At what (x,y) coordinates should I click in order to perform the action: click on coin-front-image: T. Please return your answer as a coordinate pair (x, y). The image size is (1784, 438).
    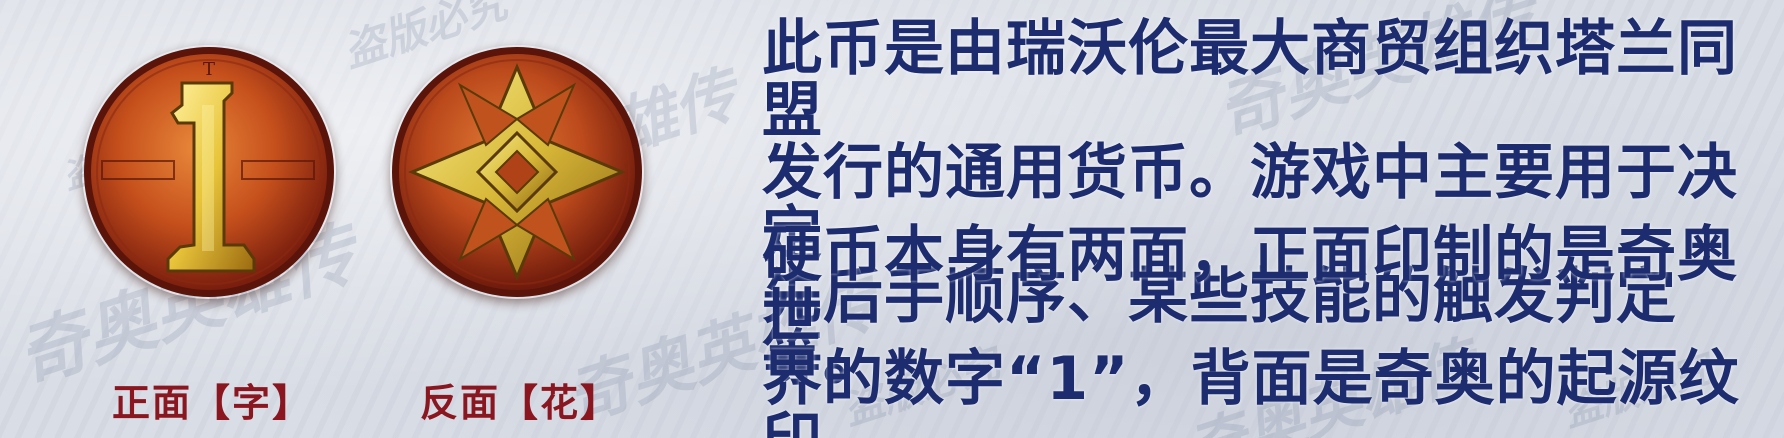
    Looking at the image, I should click on (209, 172).